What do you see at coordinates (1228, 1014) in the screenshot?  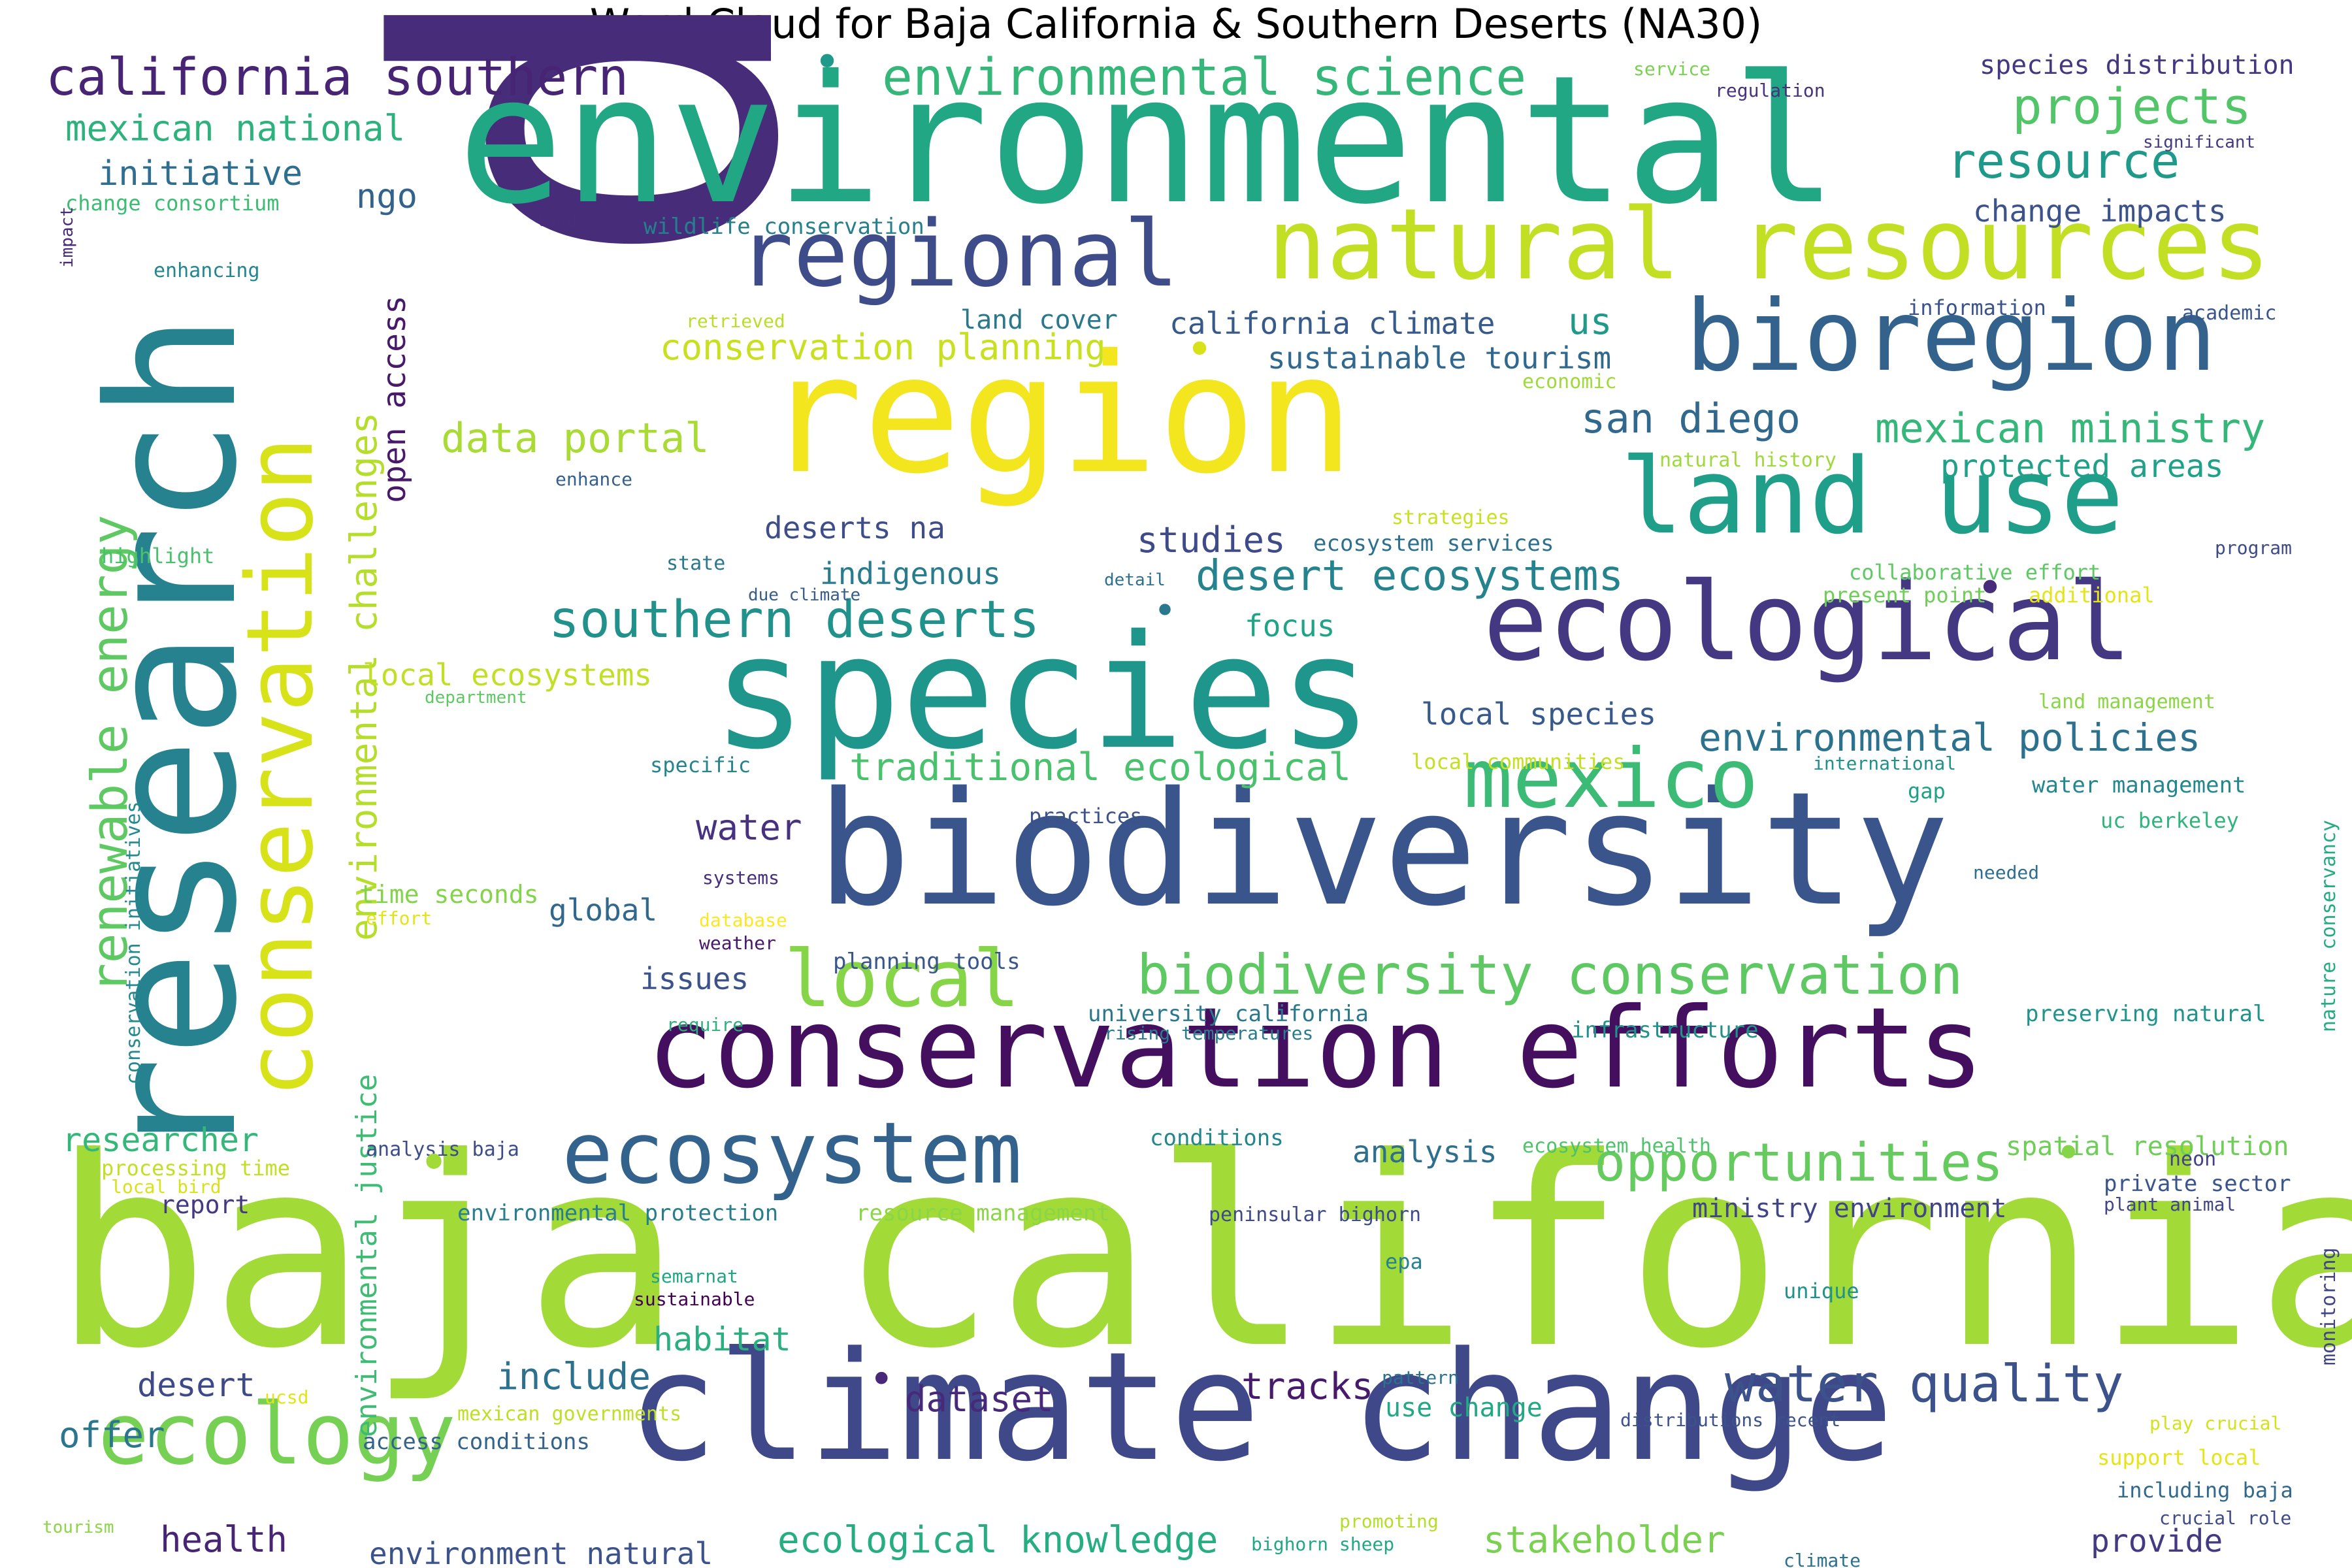 I see `word-university-california: university california` at bounding box center [1228, 1014].